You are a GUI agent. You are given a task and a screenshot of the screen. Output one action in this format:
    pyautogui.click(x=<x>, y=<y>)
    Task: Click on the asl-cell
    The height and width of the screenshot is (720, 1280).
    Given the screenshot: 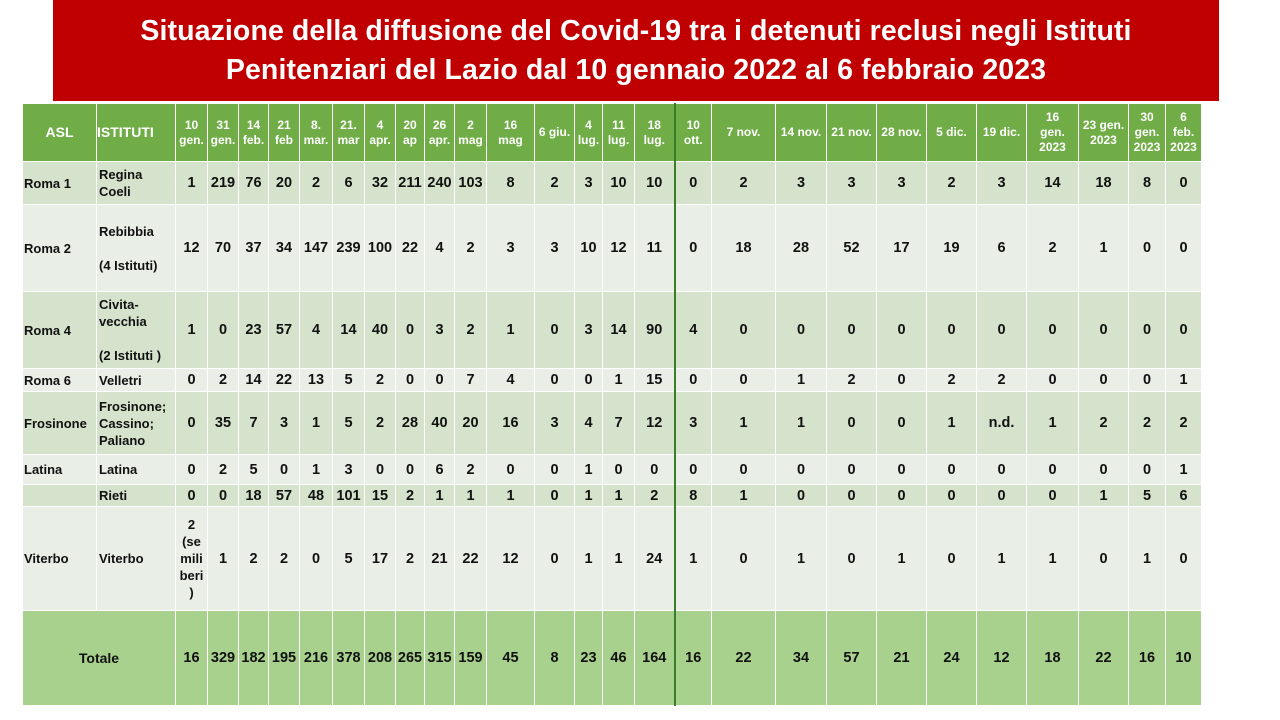 What is the action you would take?
    pyautogui.click(x=59, y=495)
    